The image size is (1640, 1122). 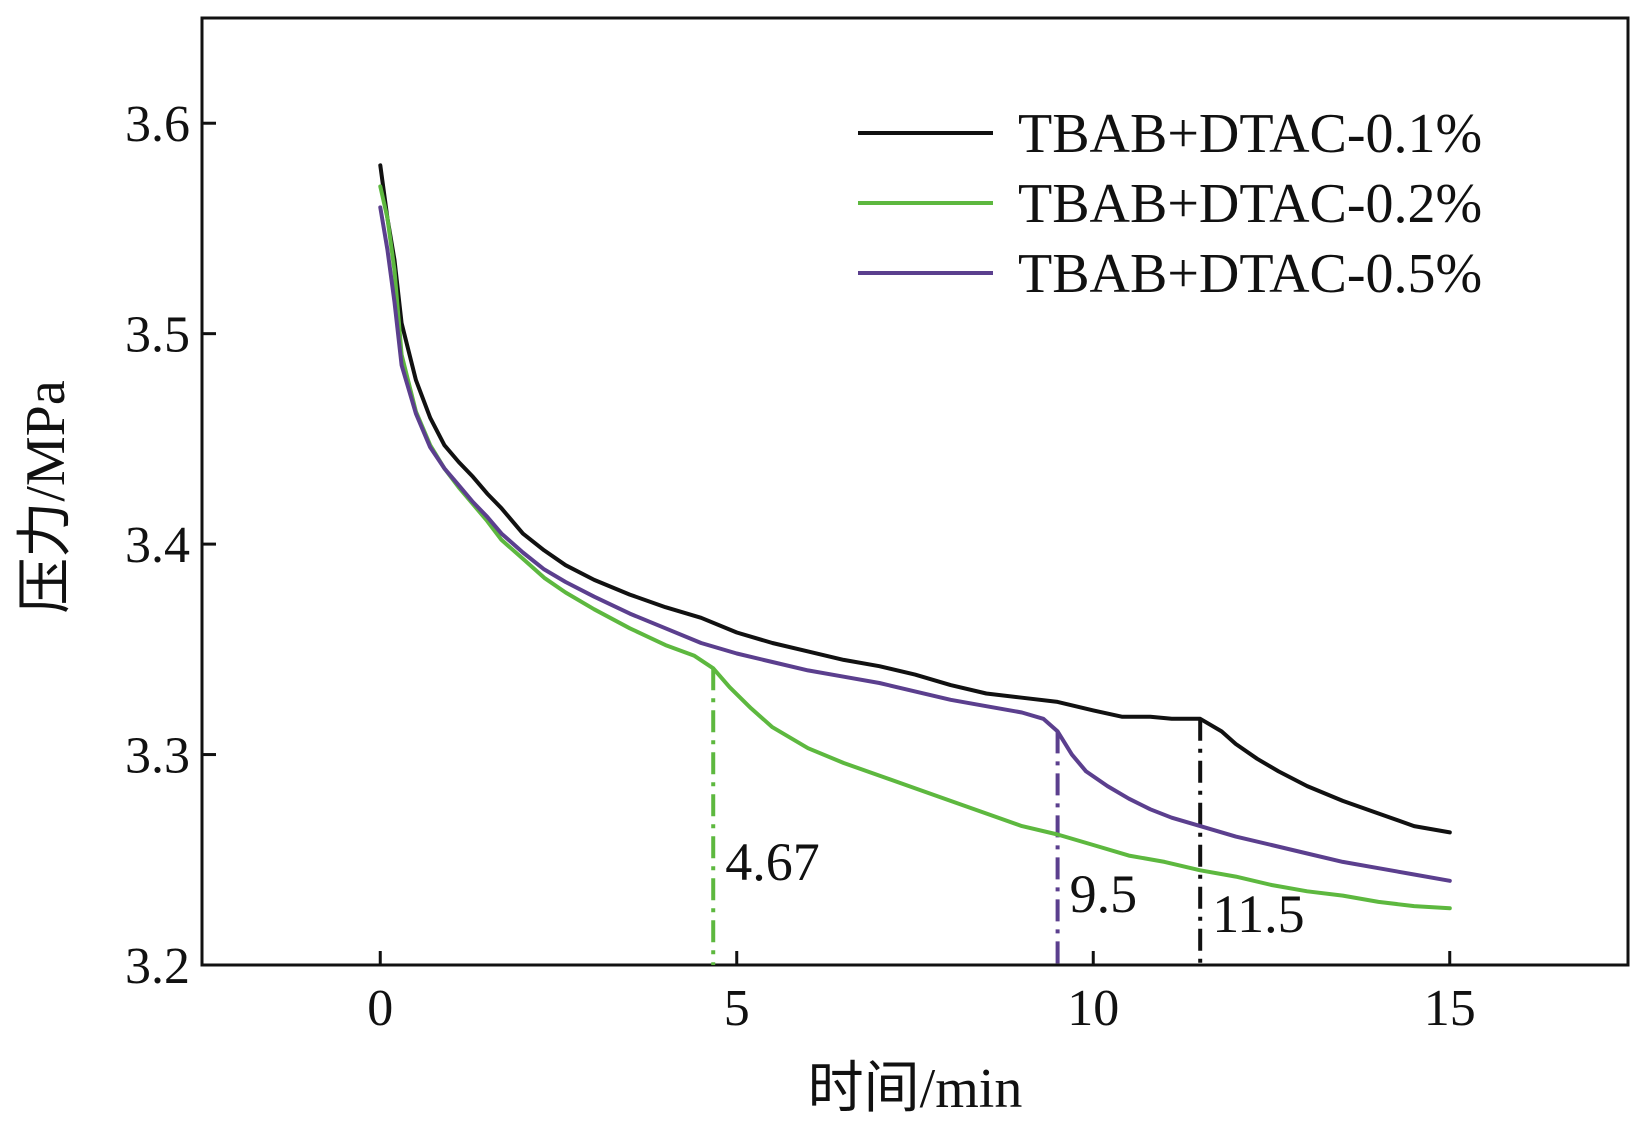 What do you see at coordinates (380, 1008) in the screenshot?
I see `x-tick-label-0: 0` at bounding box center [380, 1008].